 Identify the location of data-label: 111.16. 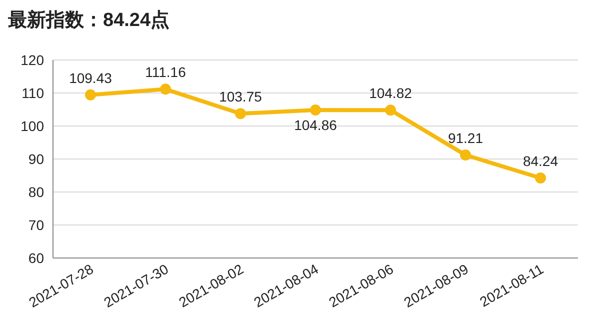
(165, 72).